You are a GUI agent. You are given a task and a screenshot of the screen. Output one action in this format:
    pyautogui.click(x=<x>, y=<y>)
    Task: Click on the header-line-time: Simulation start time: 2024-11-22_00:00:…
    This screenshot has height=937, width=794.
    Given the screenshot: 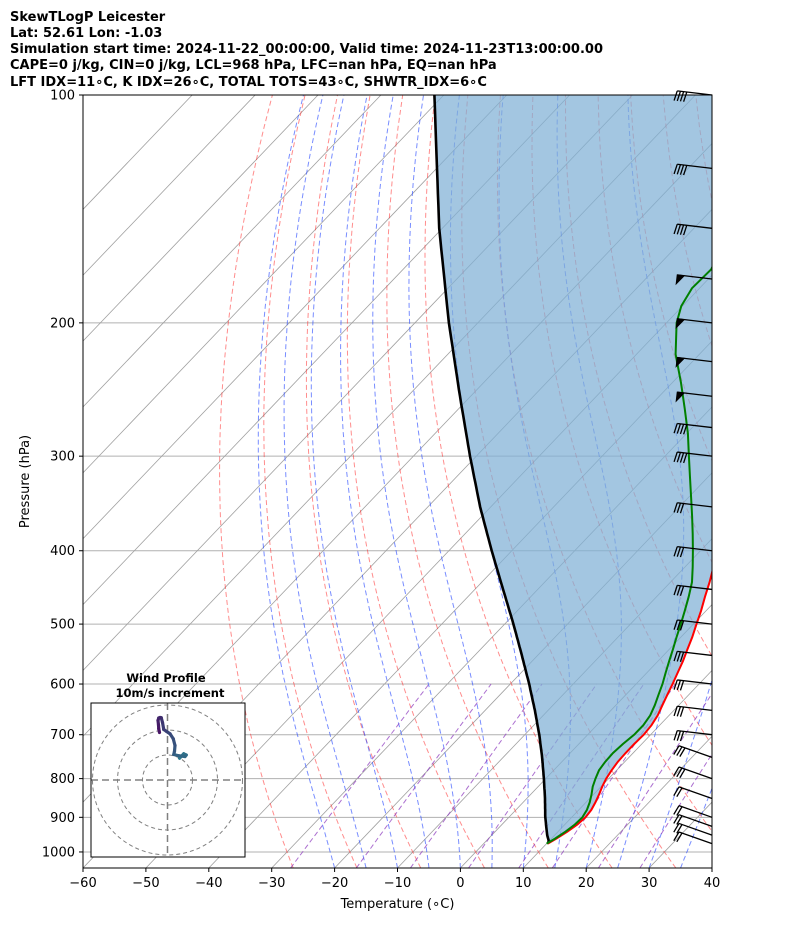 What is the action you would take?
    pyautogui.click(x=306, y=49)
    